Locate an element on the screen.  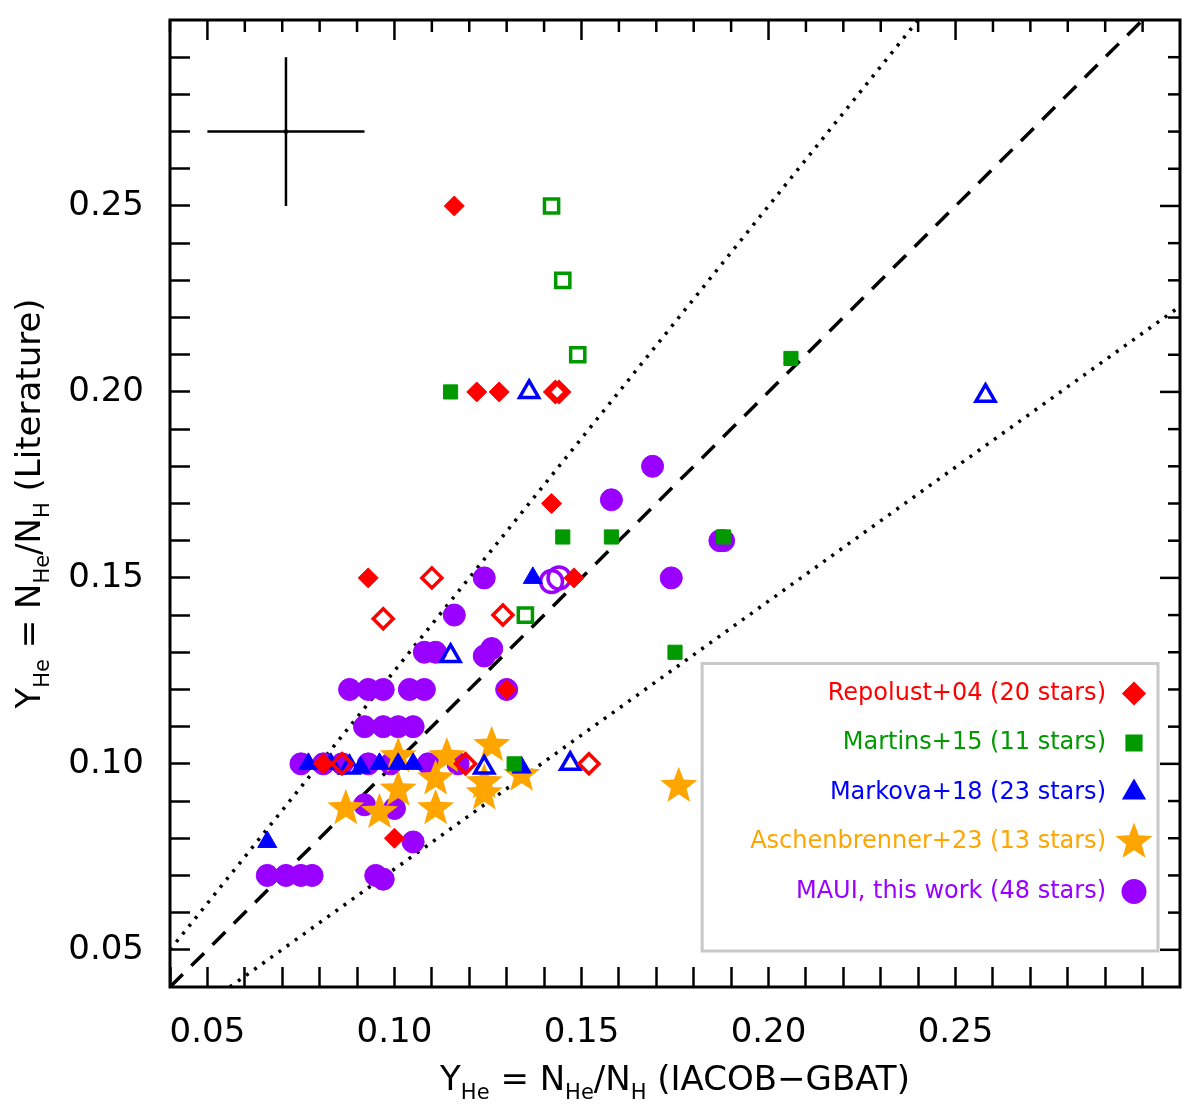
y-tick-label: 0.15 is located at coordinates (106, 574).